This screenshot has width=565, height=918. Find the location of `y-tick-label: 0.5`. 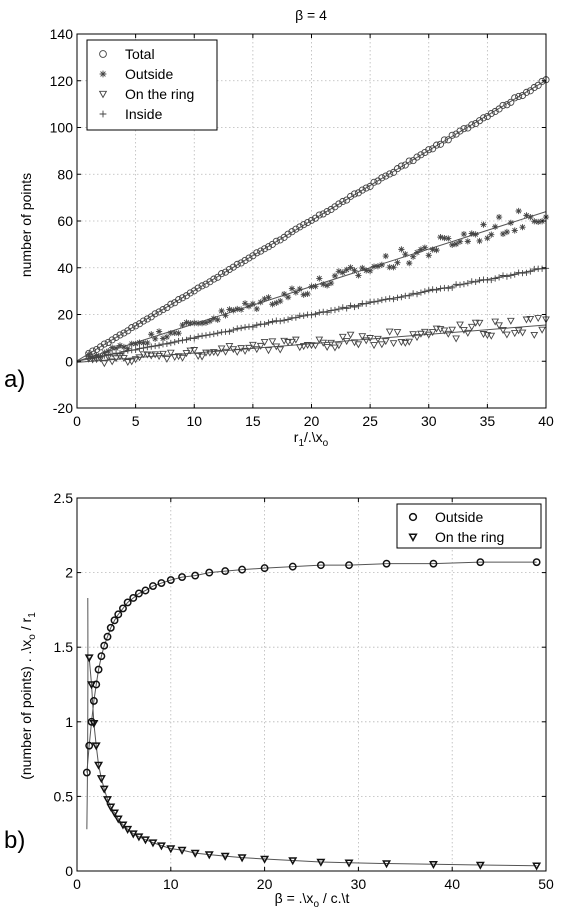

y-tick-label: 0.5 is located at coordinates (64, 796).